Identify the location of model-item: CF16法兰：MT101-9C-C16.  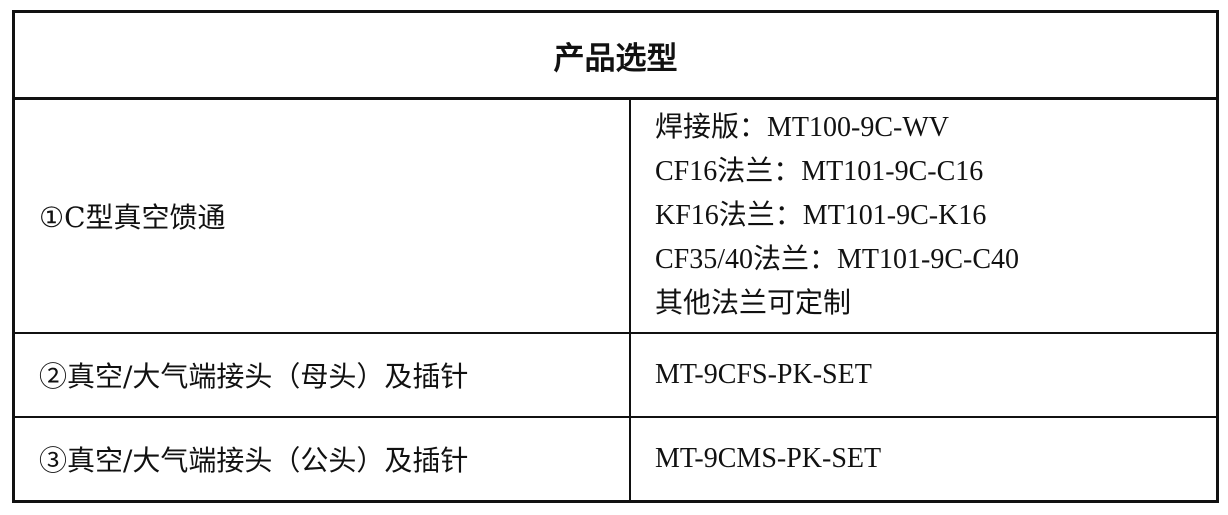
(819, 171).